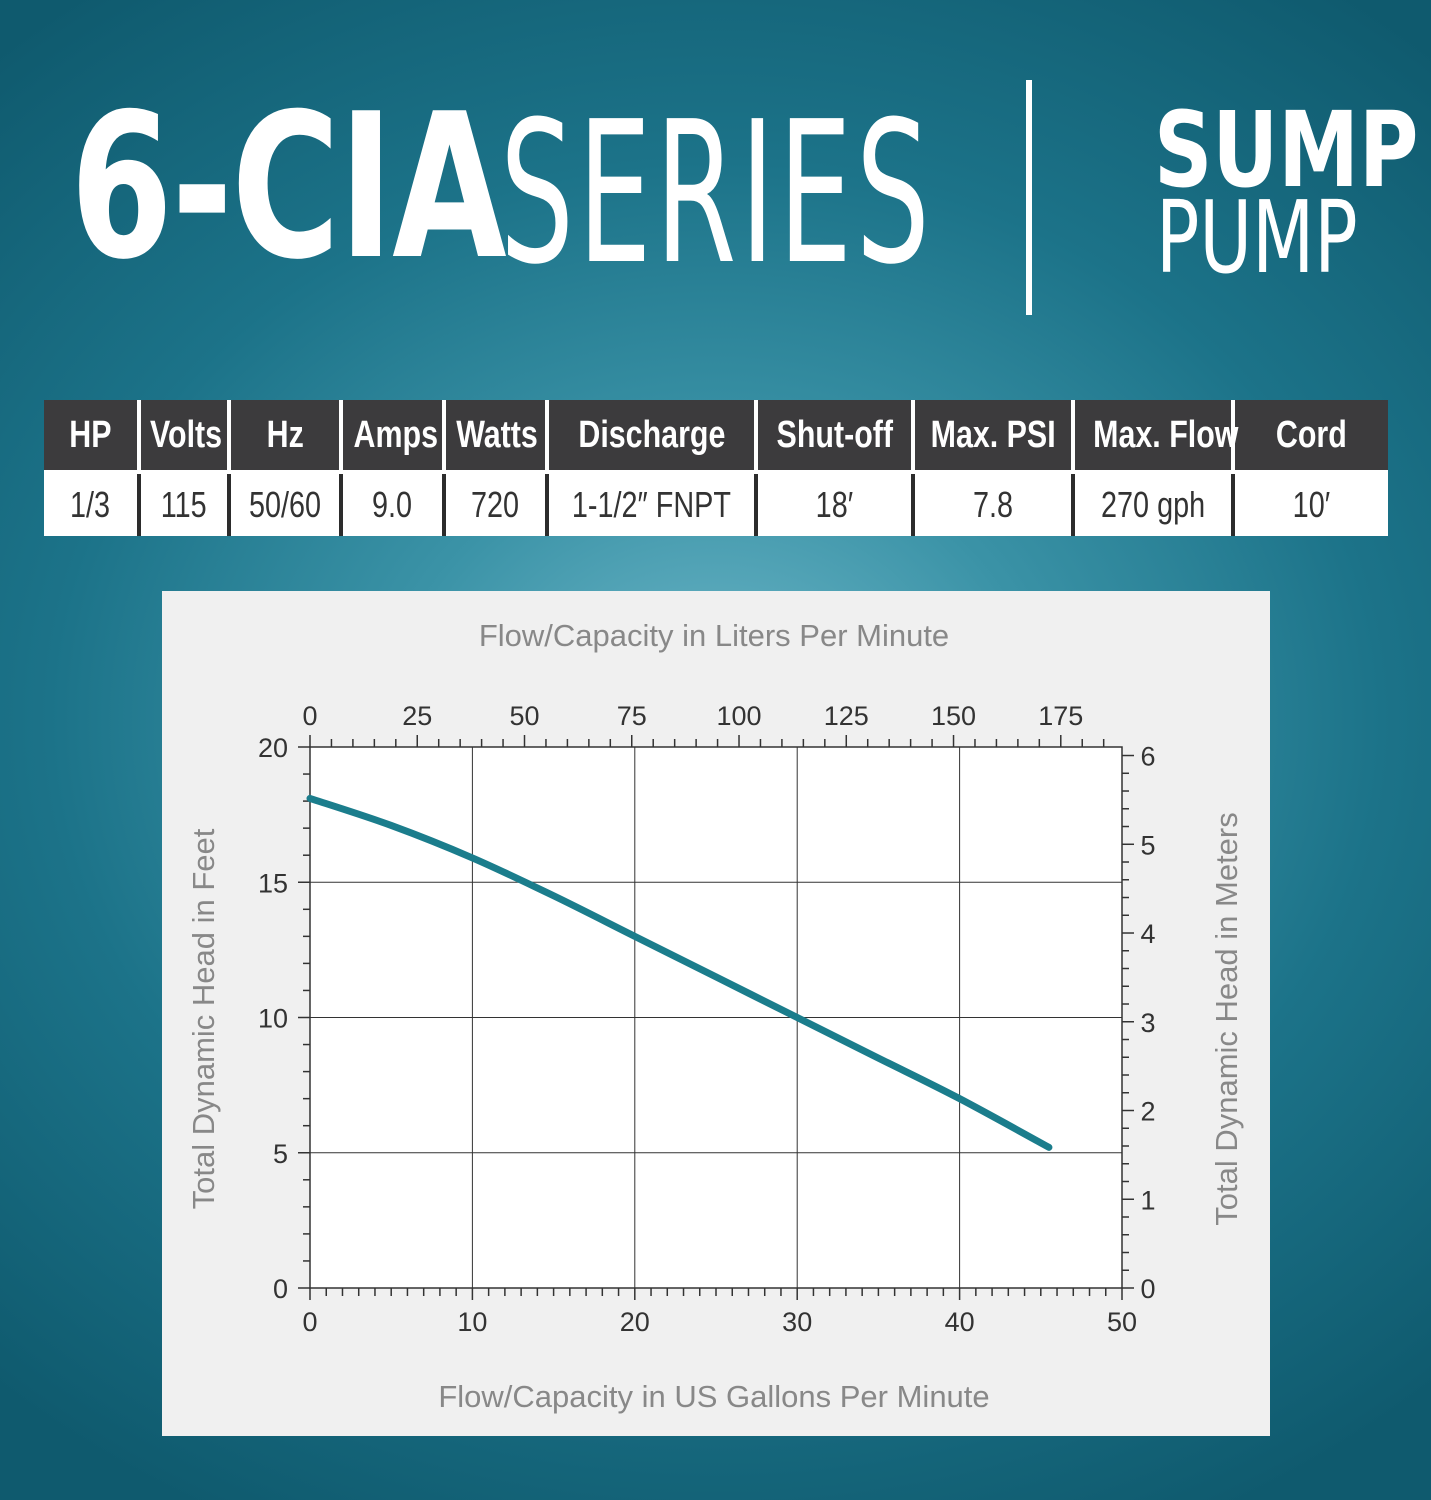 The width and height of the screenshot is (1431, 1500). I want to click on specs-value-amps: 9.0, so click(391, 504).